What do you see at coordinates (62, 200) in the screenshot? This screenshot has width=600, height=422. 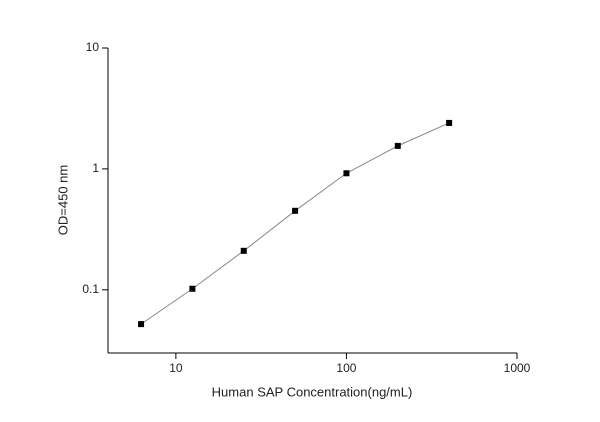 I see `y-axis-title: OD=450 nm` at bounding box center [62, 200].